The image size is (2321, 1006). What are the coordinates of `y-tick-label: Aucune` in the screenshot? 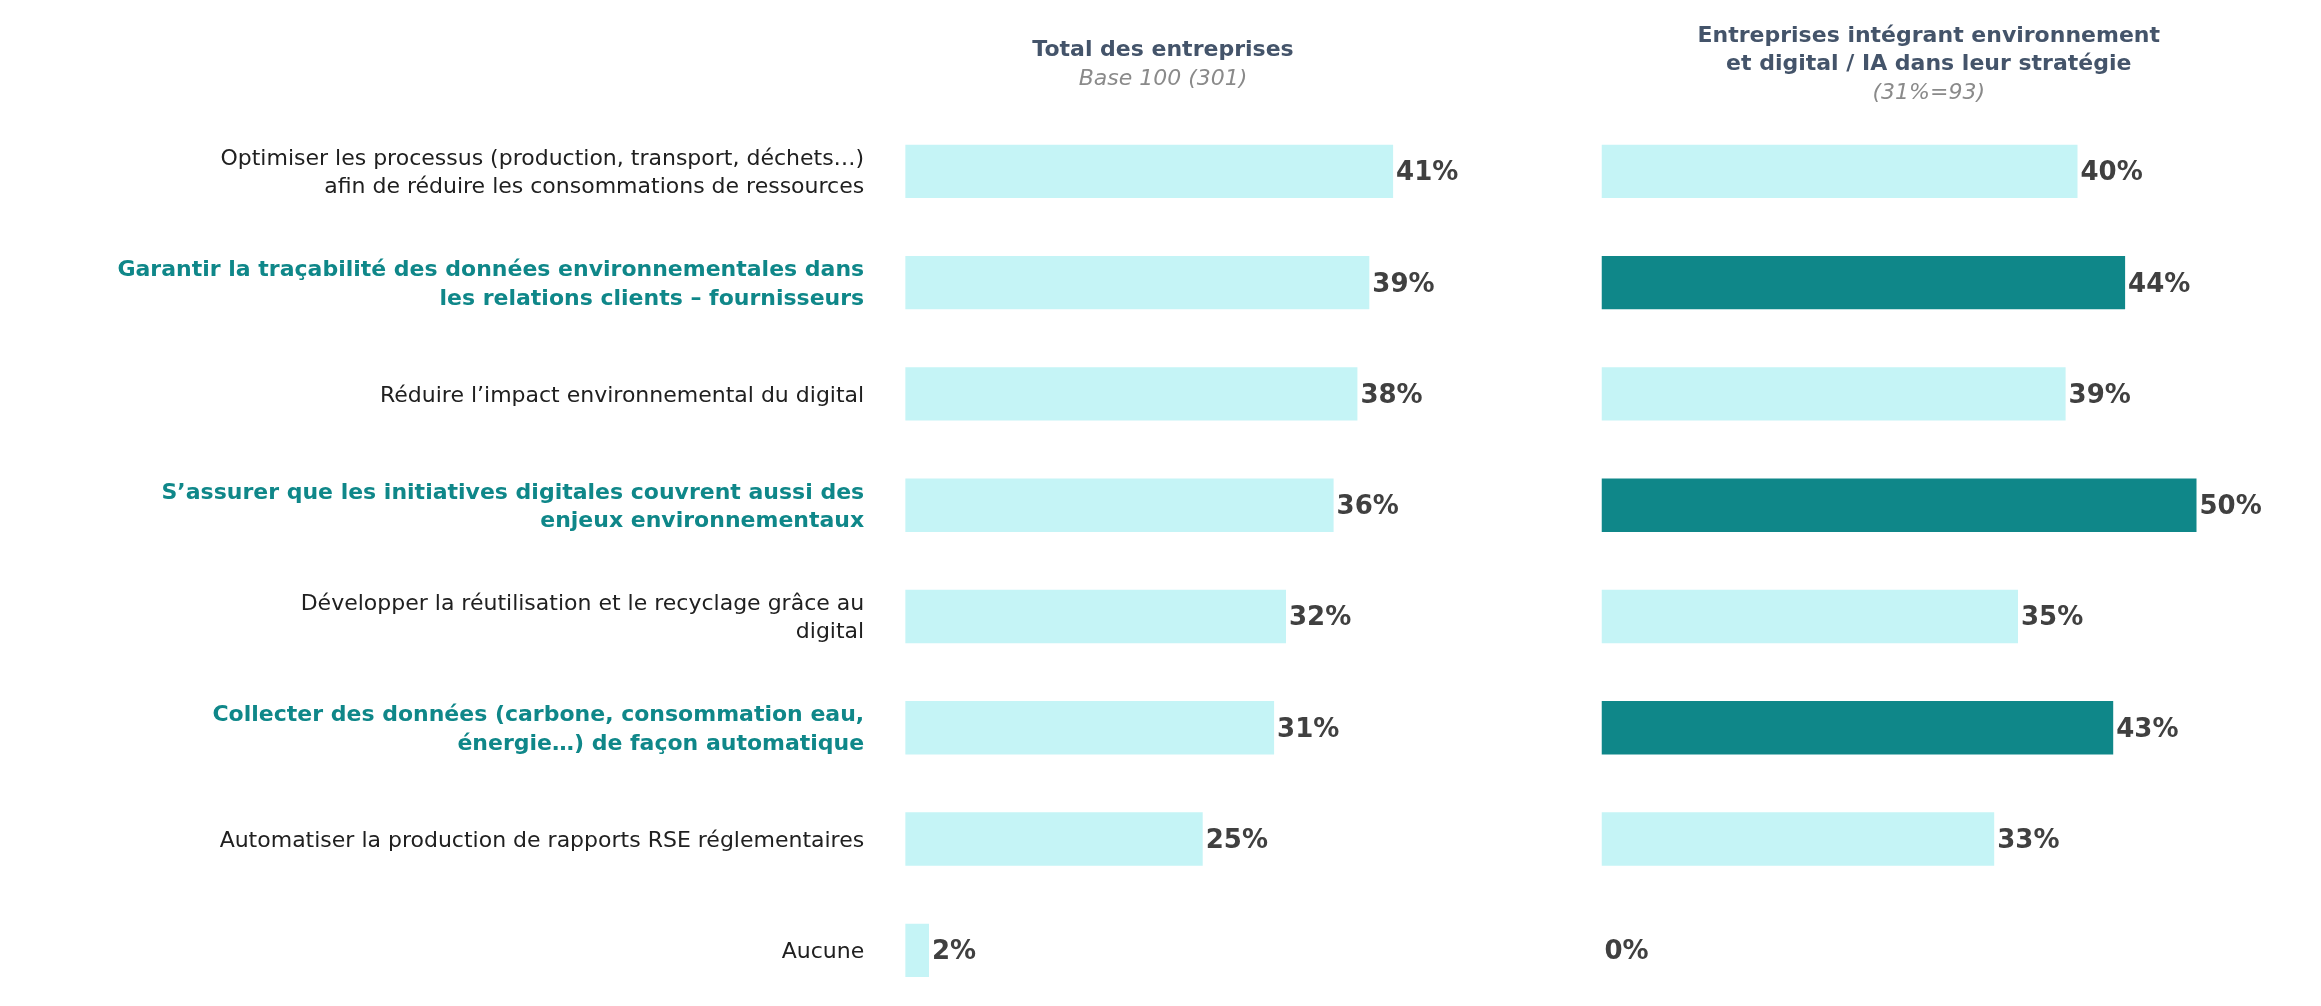 It's located at (823, 951).